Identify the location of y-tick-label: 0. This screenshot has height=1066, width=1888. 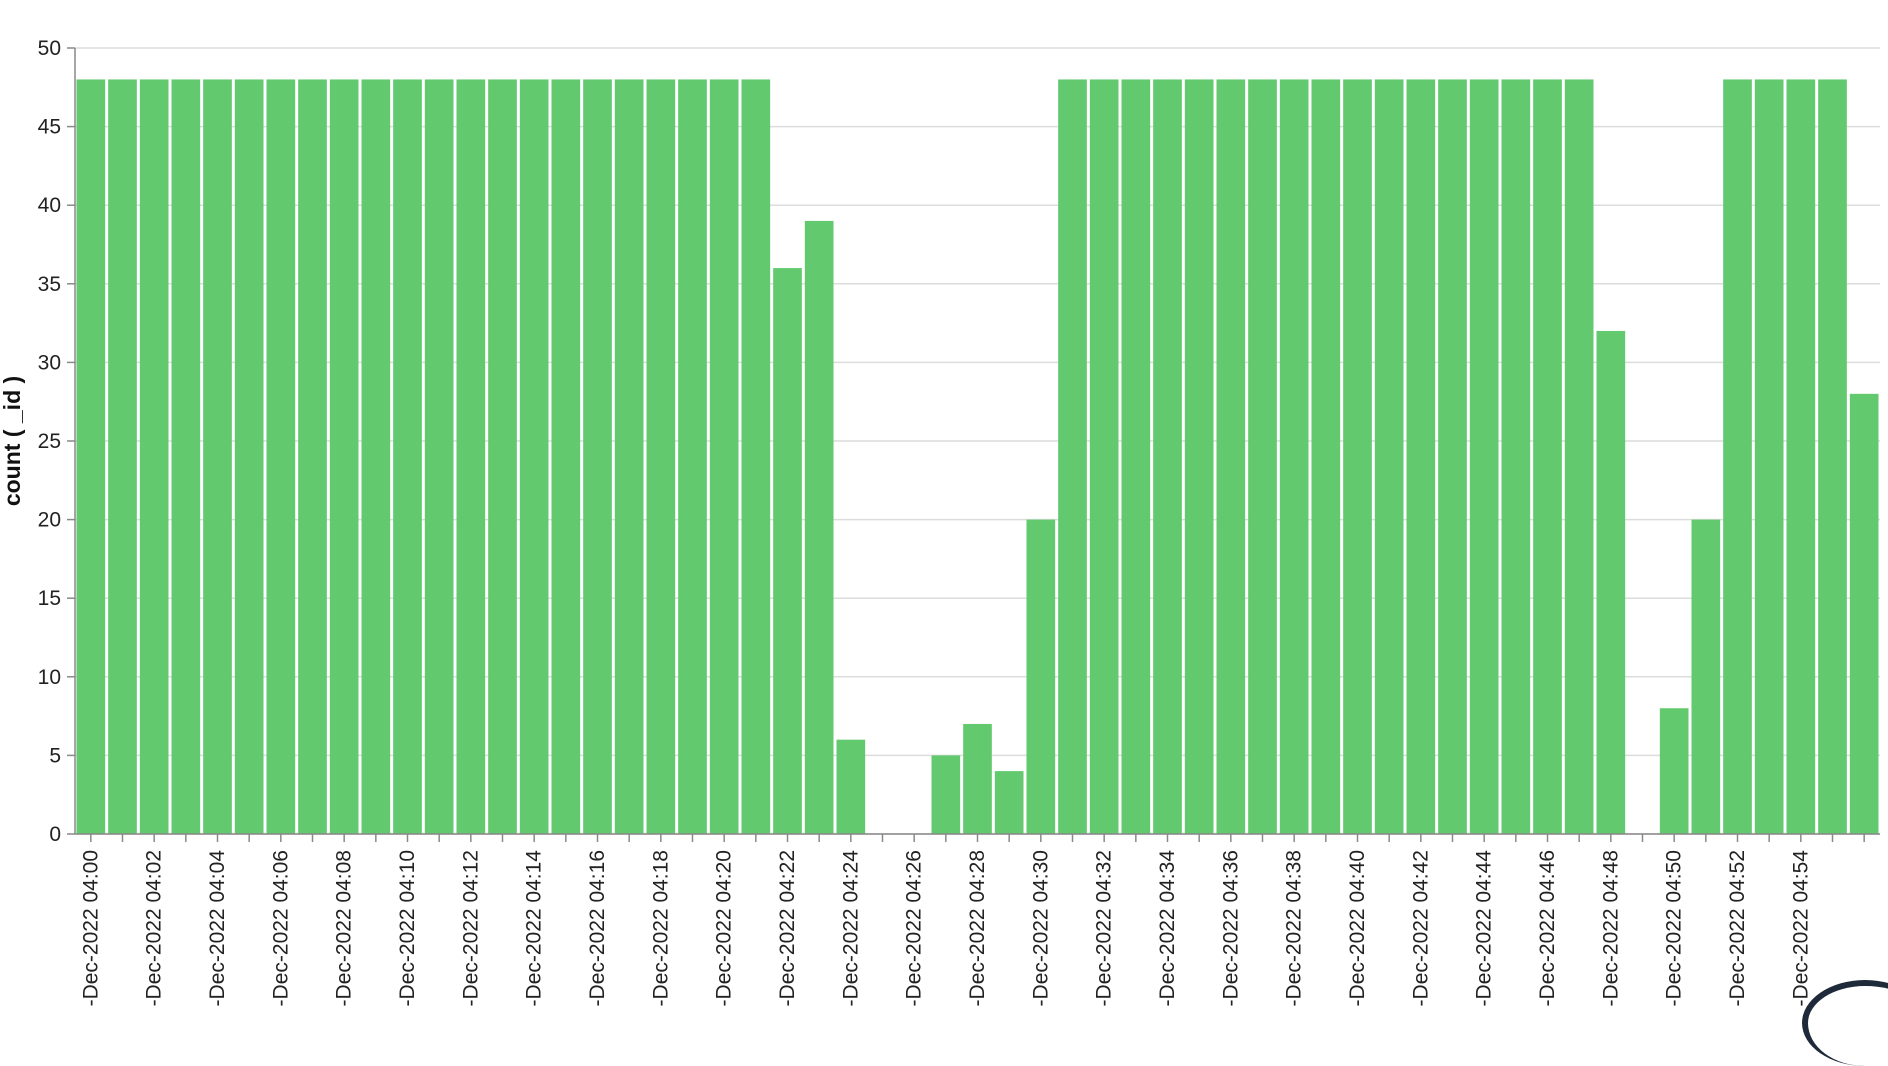
(55, 834).